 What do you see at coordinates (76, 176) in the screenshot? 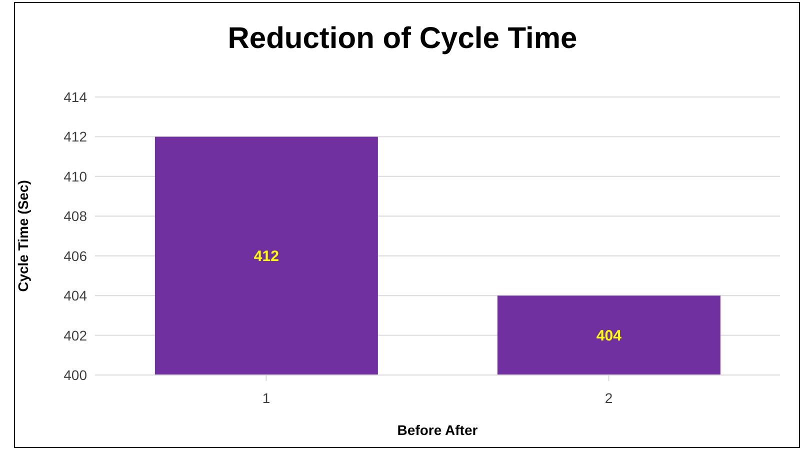
I see `y-tick-label: 410` at bounding box center [76, 176].